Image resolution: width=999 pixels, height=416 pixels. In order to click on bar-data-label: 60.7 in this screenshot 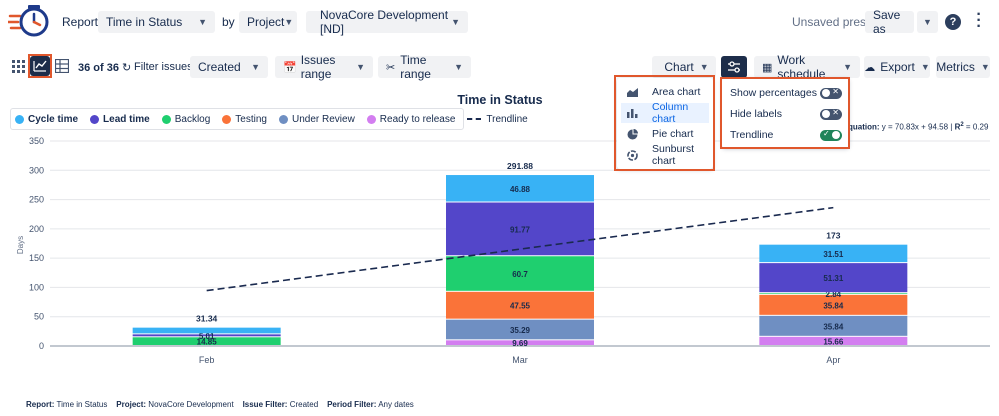, I will do `click(520, 274)`.